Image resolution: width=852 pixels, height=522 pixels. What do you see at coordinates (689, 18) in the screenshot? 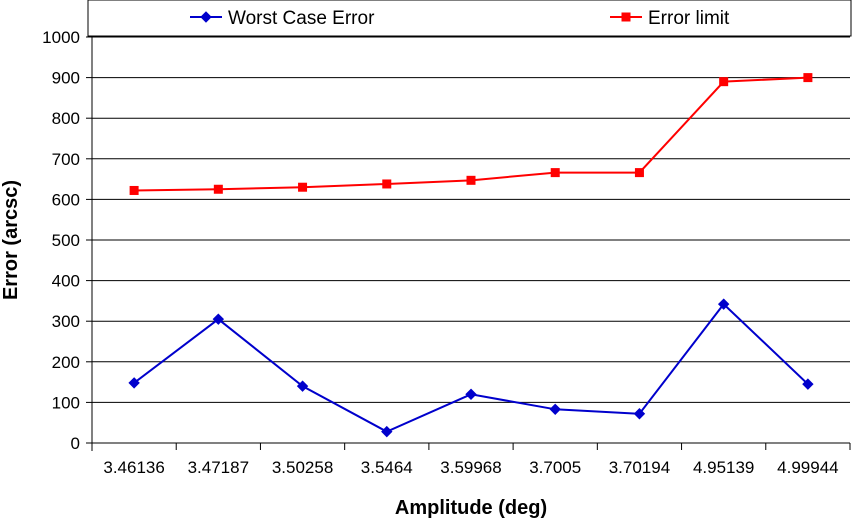
I see `legend-label: Error limit` at bounding box center [689, 18].